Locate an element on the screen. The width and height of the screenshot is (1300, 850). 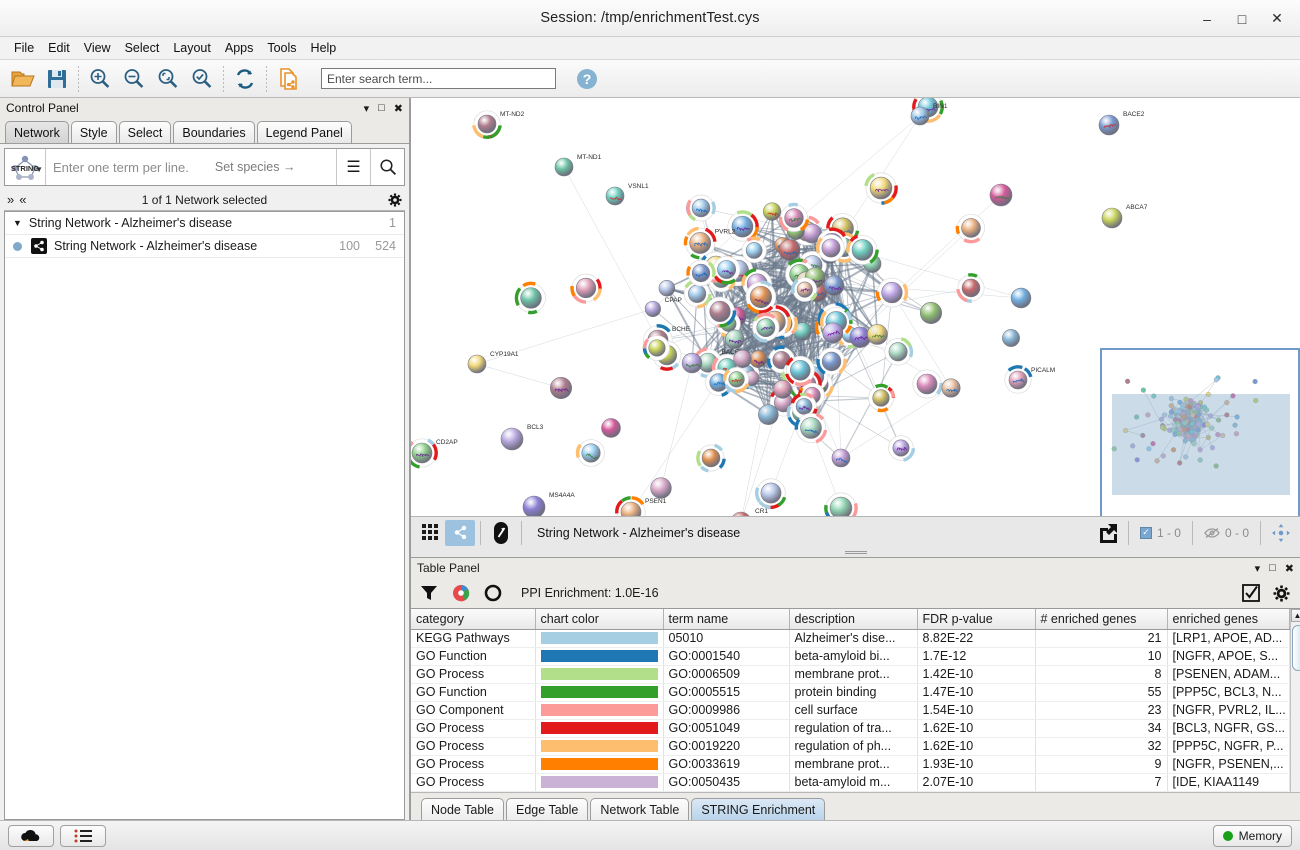
col-enriched-count: # enriched genes is located at coordinates (1101, 619).